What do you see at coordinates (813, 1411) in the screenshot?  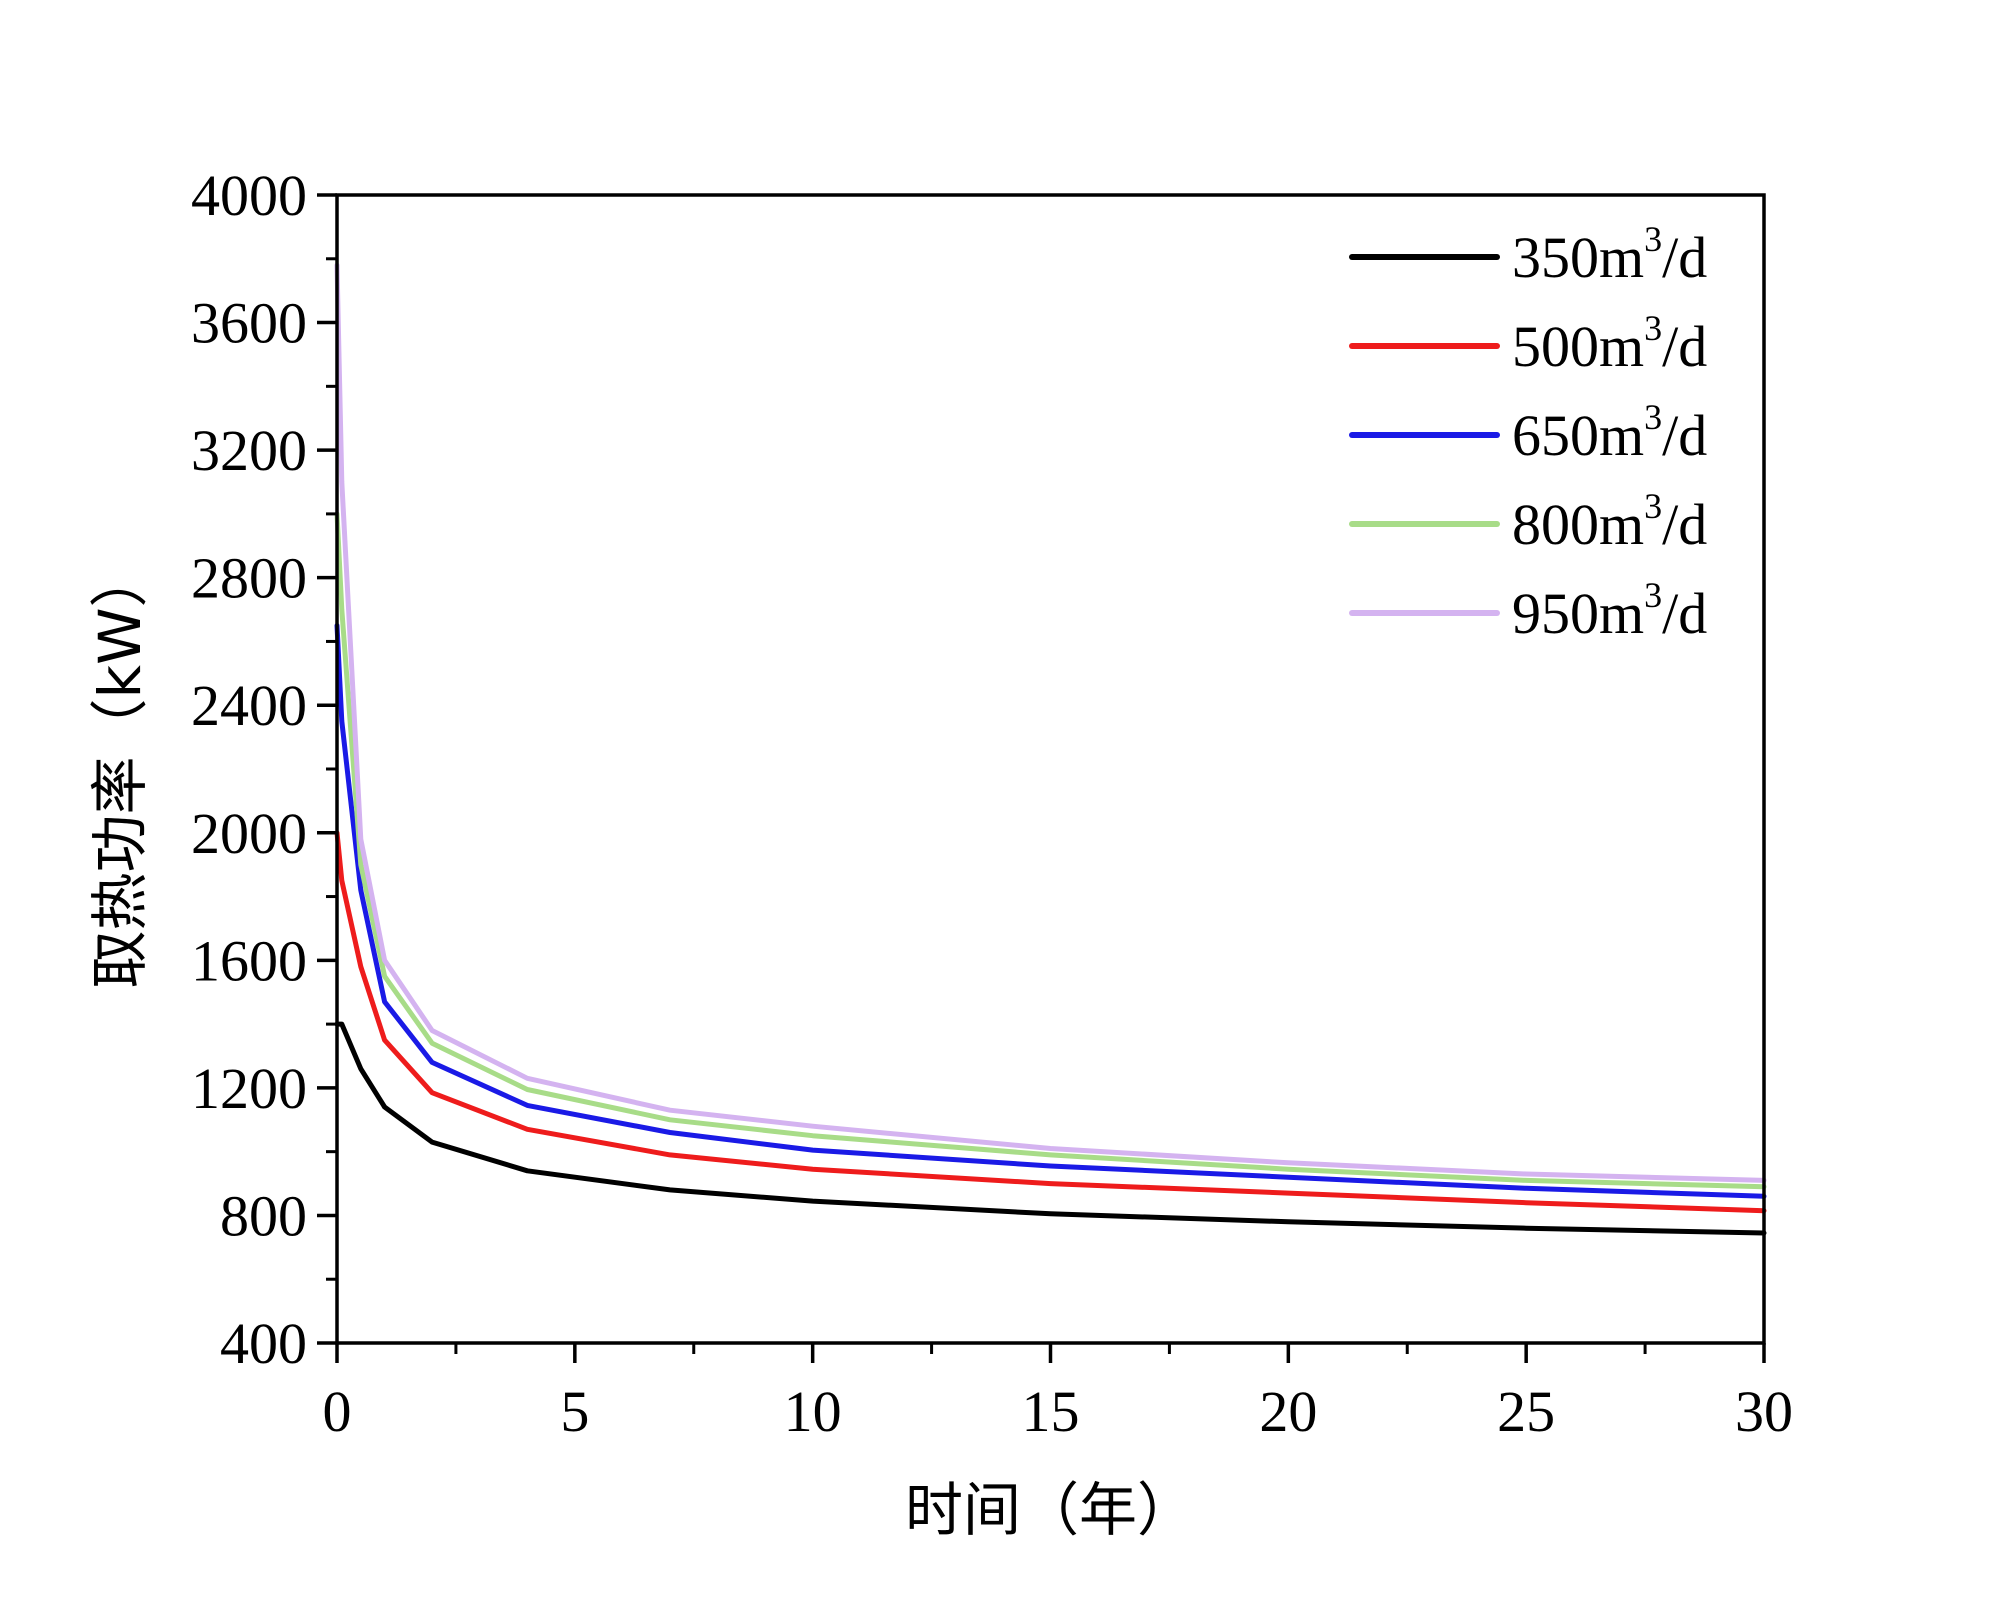 I see `x-tick-label: 10` at bounding box center [813, 1411].